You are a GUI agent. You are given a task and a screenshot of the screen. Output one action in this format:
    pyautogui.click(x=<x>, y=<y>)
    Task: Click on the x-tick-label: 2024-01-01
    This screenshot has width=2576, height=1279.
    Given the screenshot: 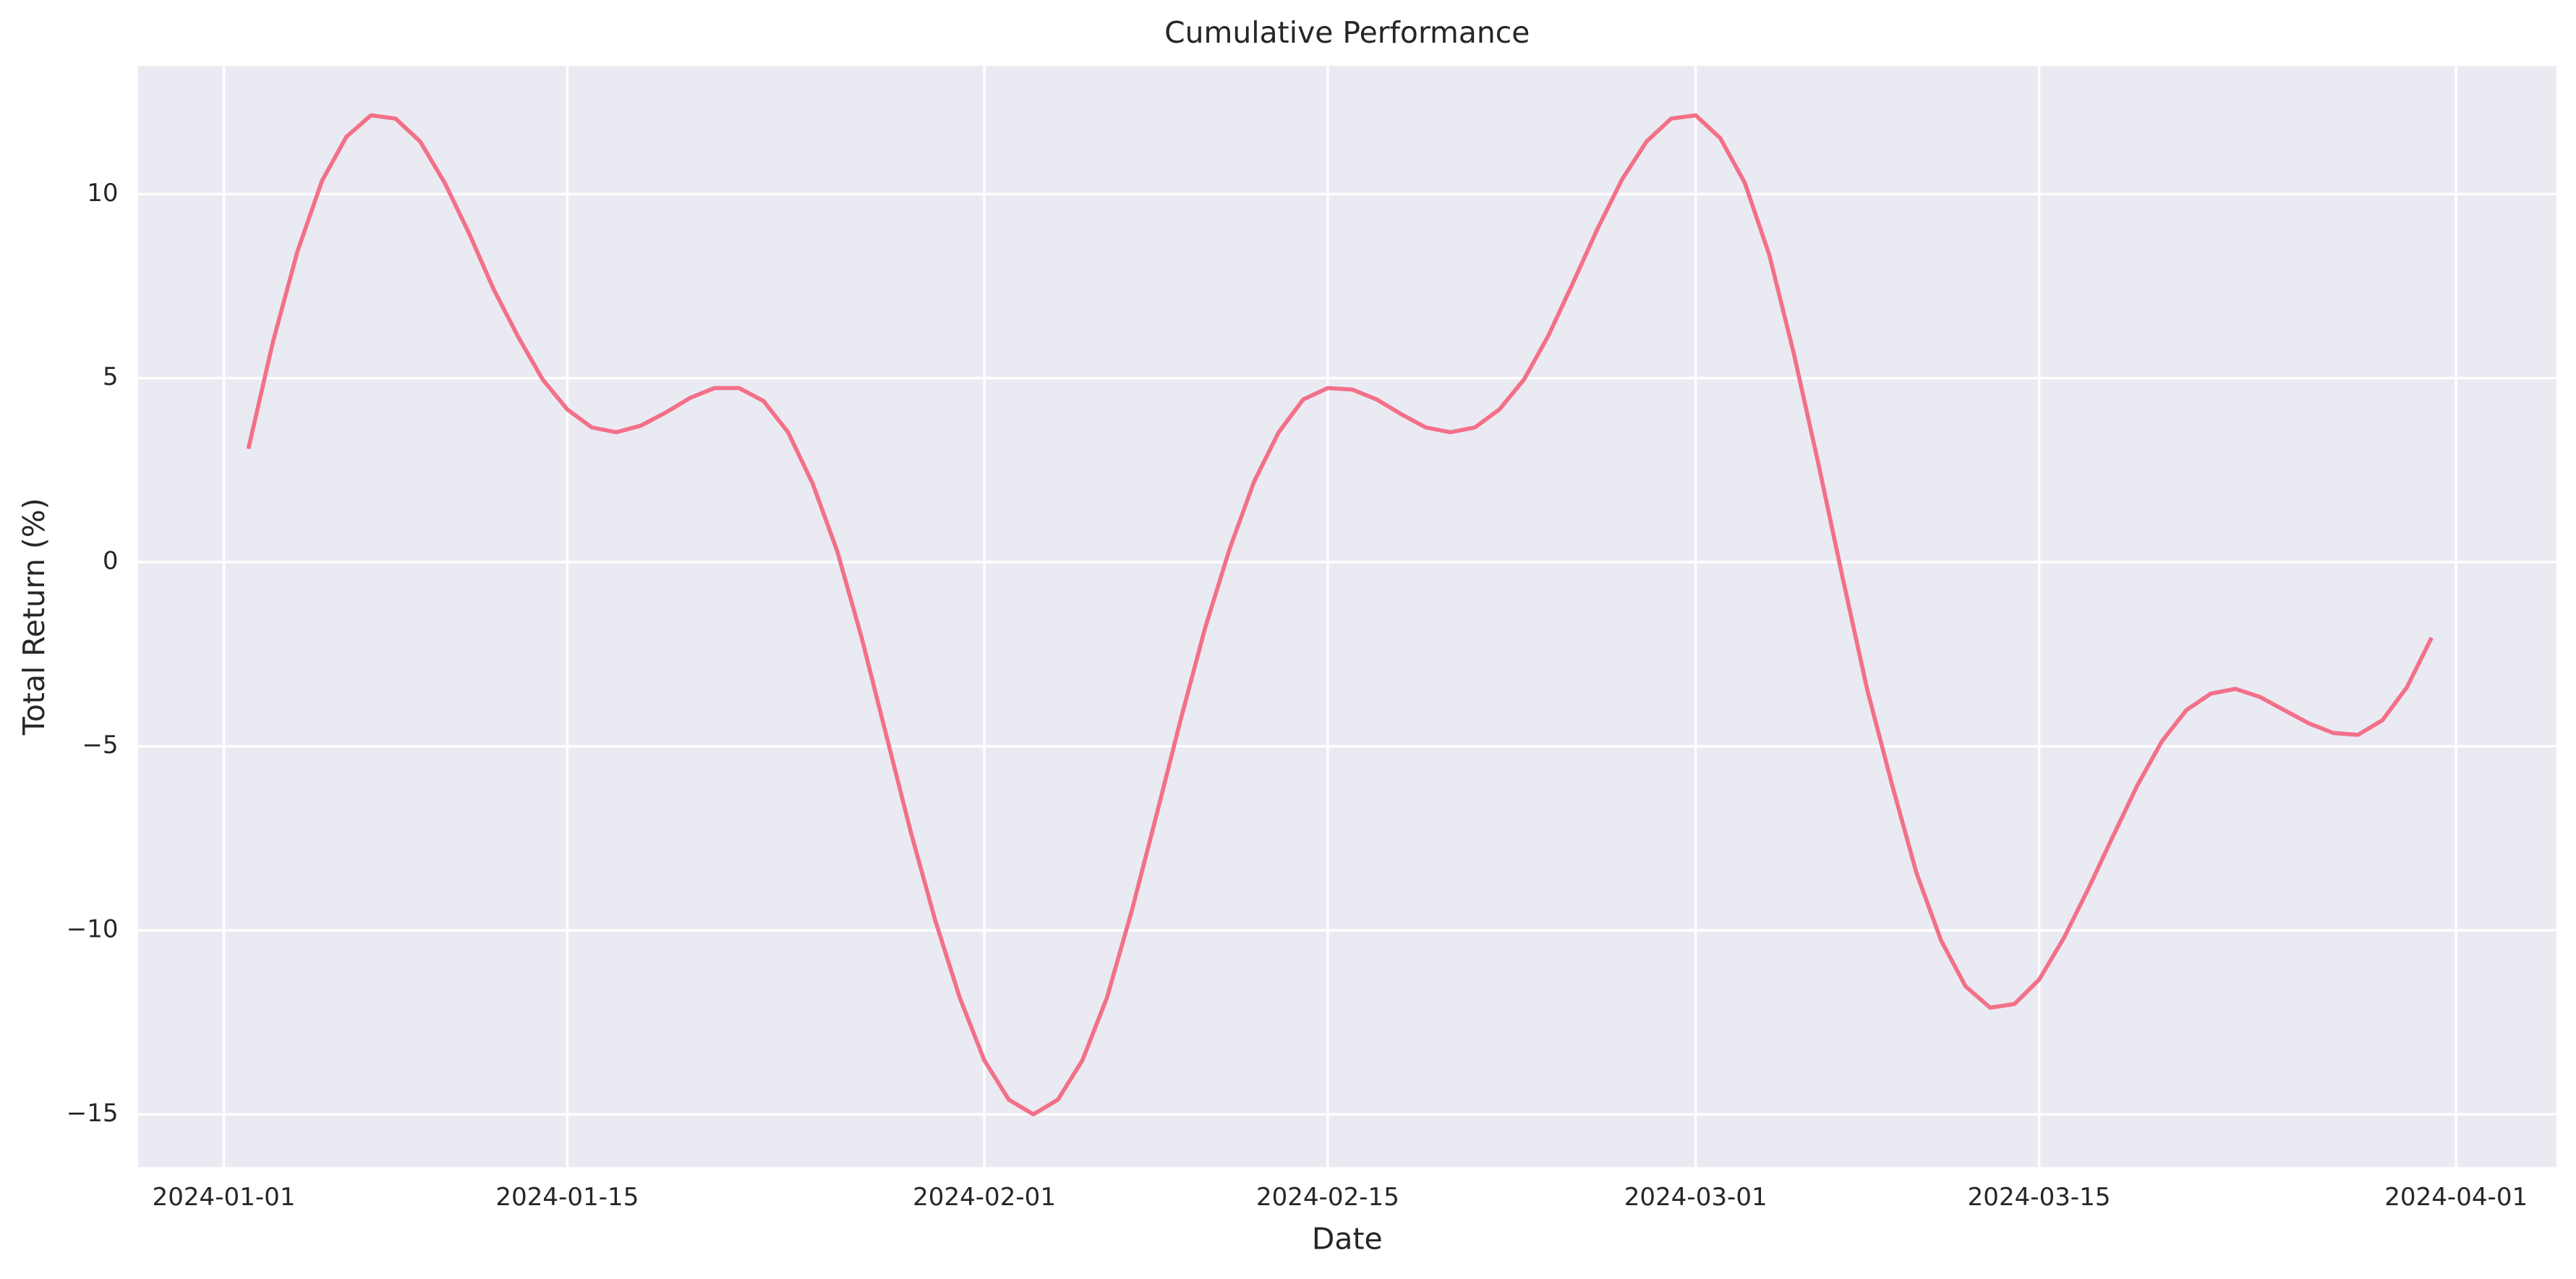 What is the action you would take?
    pyautogui.click(x=224, y=1197)
    